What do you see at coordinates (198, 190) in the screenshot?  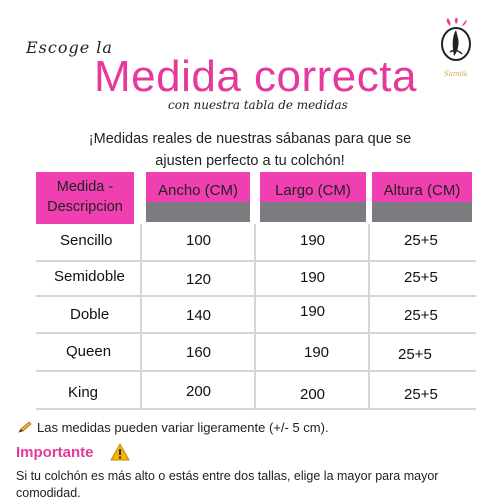 I see `header-label-ancho: Ancho (CM)` at bounding box center [198, 190].